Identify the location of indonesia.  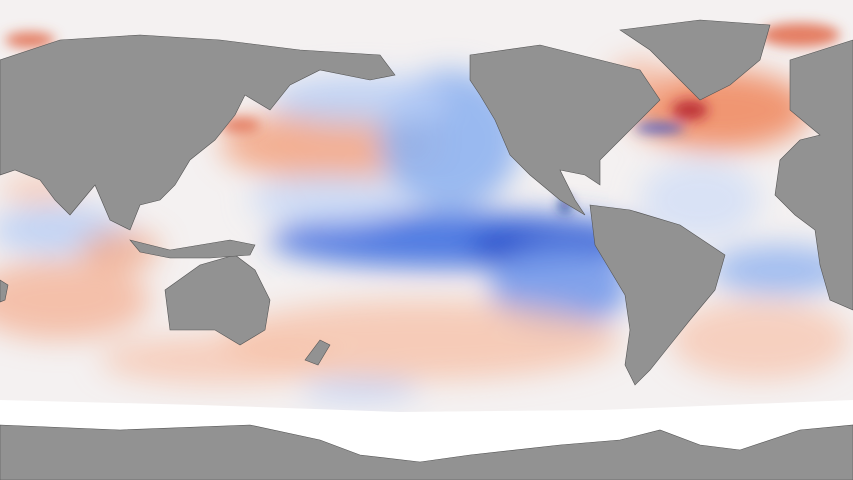
(192, 249).